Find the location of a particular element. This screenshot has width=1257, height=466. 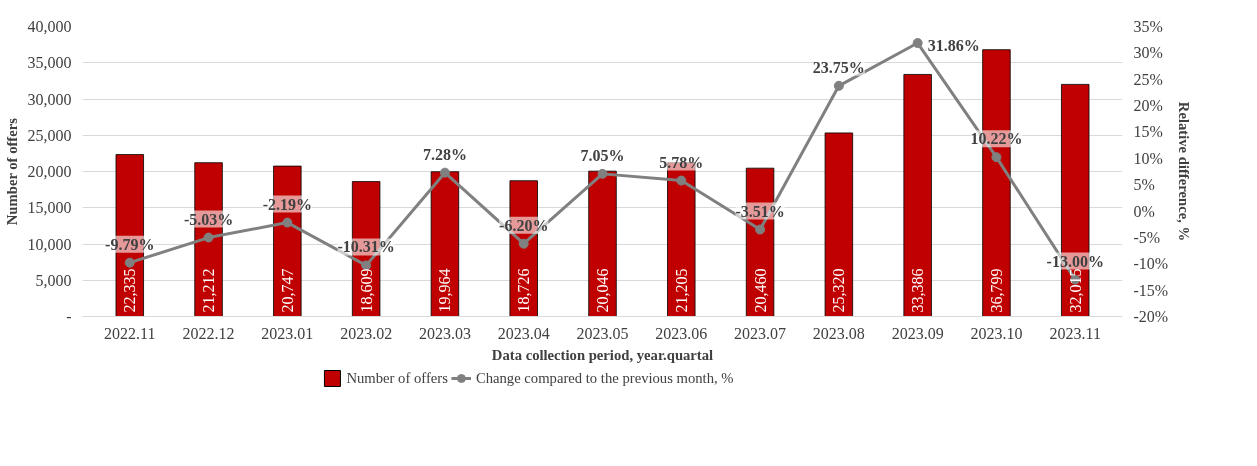

y2-tick-label: -15% is located at coordinates (1151, 290).